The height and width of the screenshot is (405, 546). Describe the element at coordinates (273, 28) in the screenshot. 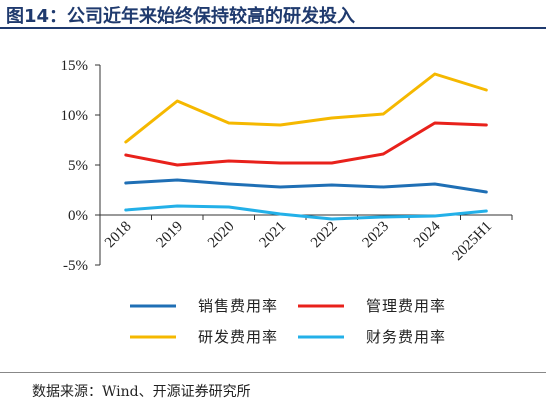

I see `title-underline` at that location.